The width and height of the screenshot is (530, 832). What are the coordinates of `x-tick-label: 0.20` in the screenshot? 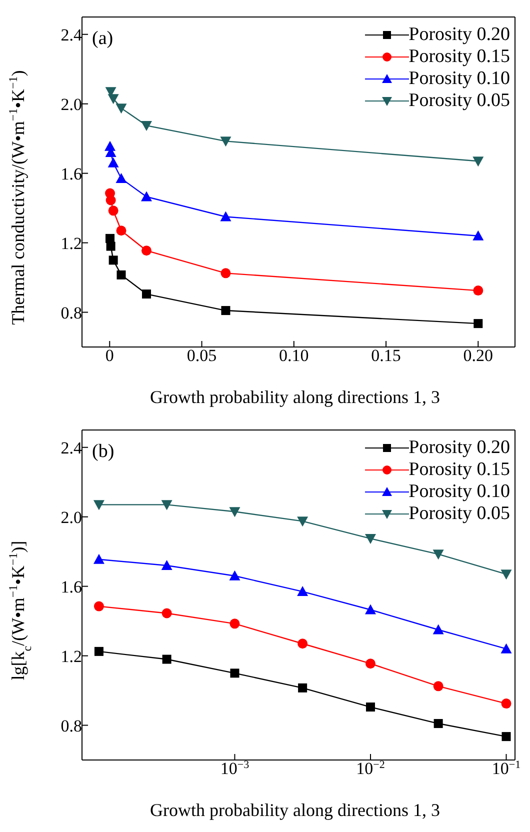 It's located at (478, 355).